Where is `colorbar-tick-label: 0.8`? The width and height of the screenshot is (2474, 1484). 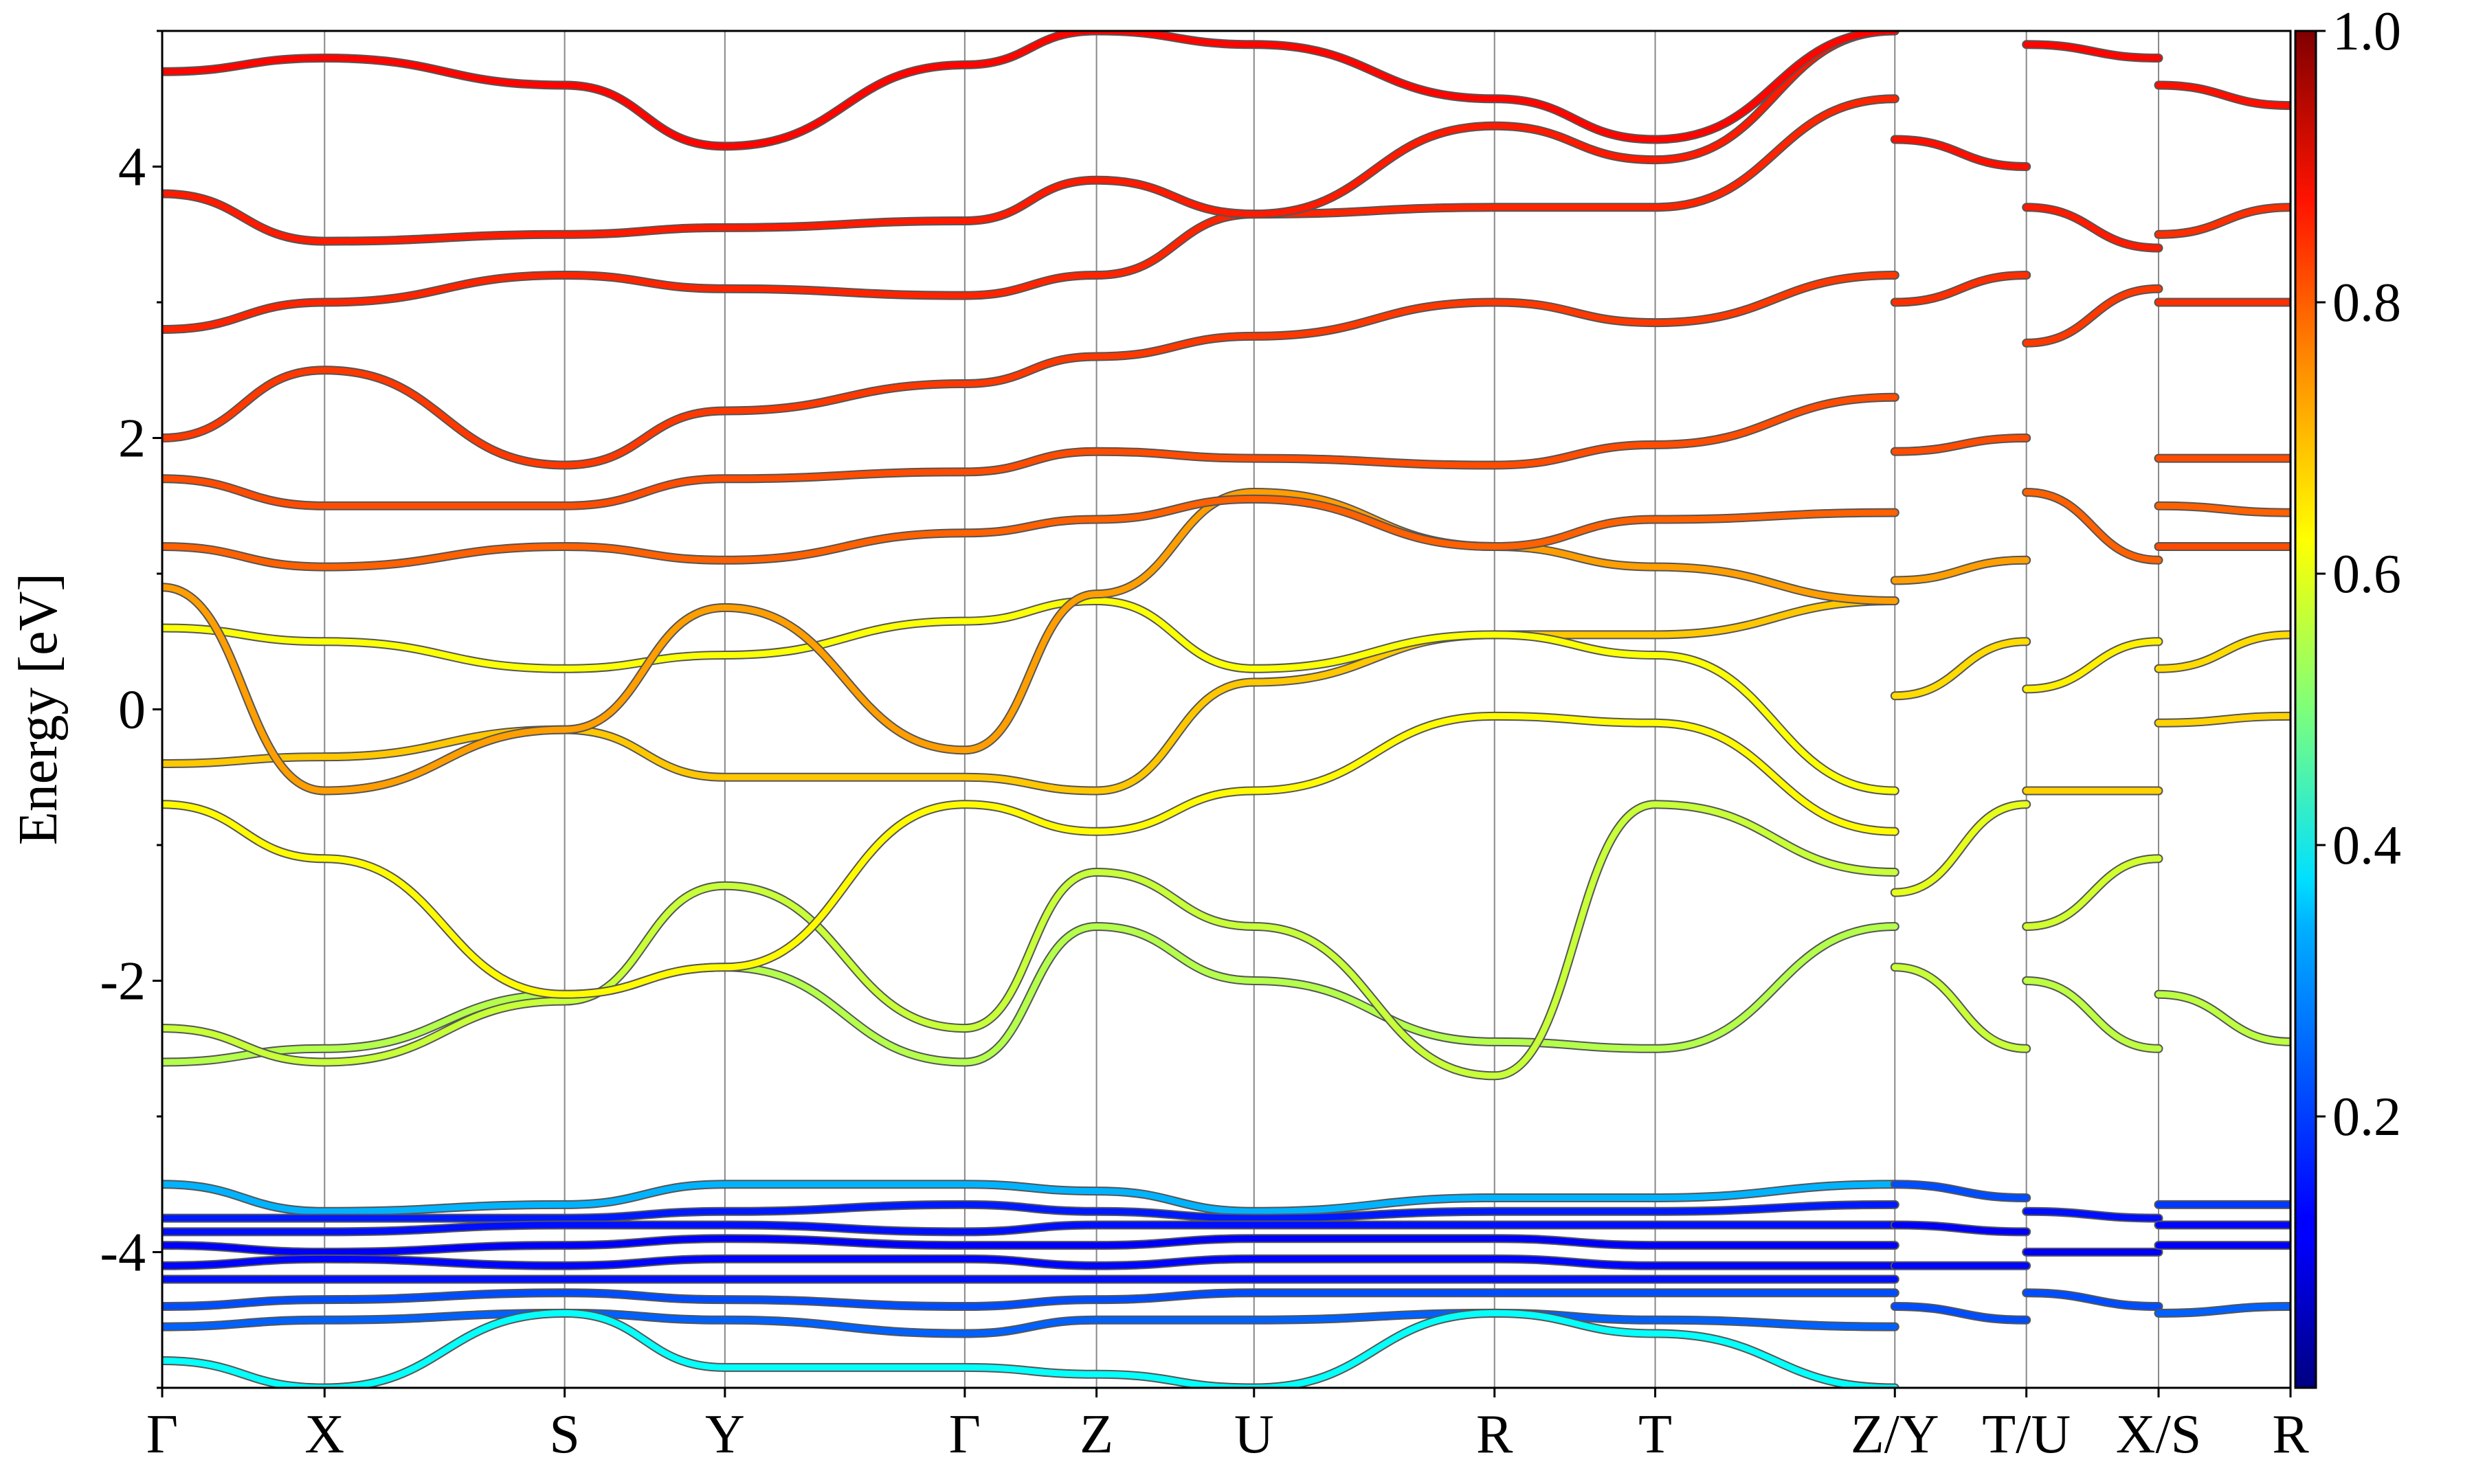 colorbar-tick-label: 0.8 is located at coordinates (2366, 303).